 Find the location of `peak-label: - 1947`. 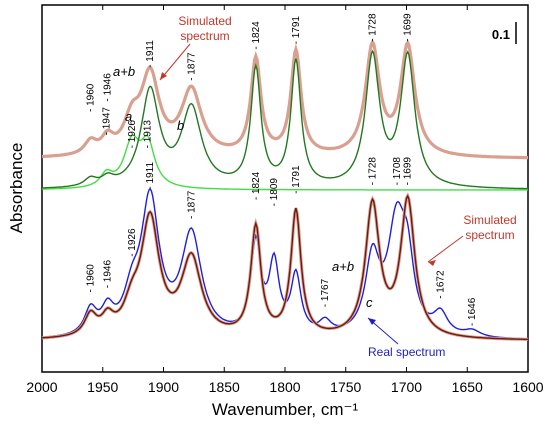

peak-label: - 1947 is located at coordinates (106, 121).